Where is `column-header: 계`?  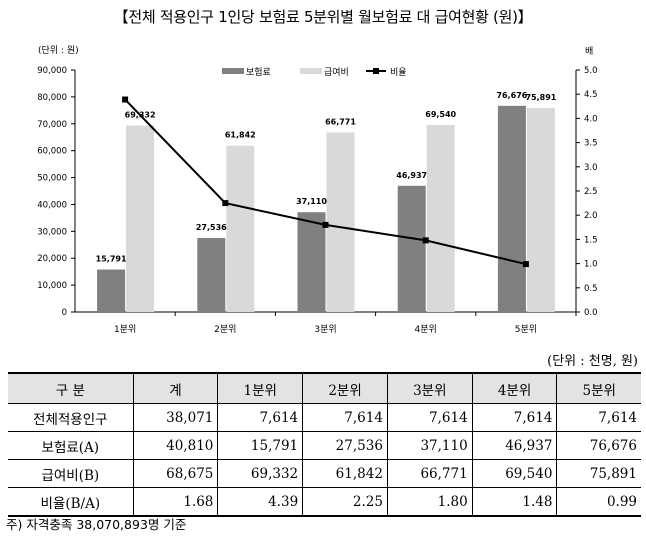 column-header: 계 is located at coordinates (175, 388).